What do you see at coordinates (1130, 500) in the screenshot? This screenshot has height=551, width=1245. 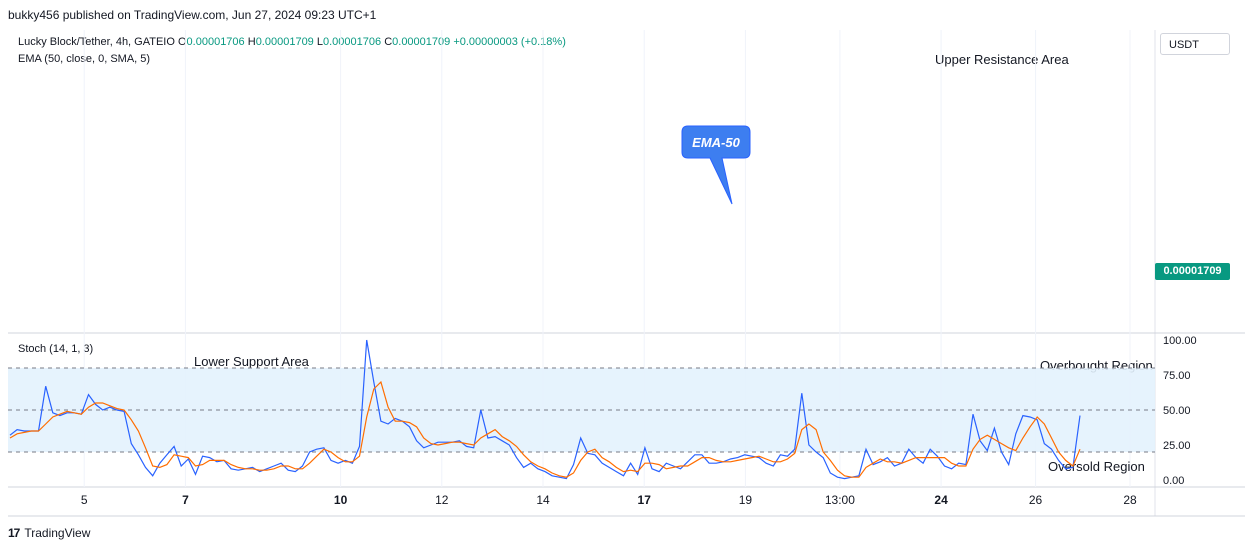 I see `time-tick-label: 28` at bounding box center [1130, 500].